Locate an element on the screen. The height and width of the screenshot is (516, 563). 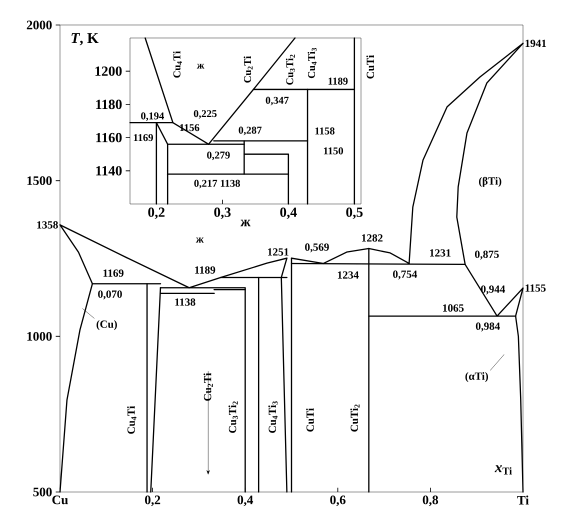
y-tick-label: 500 is located at coordinates (42, 492).